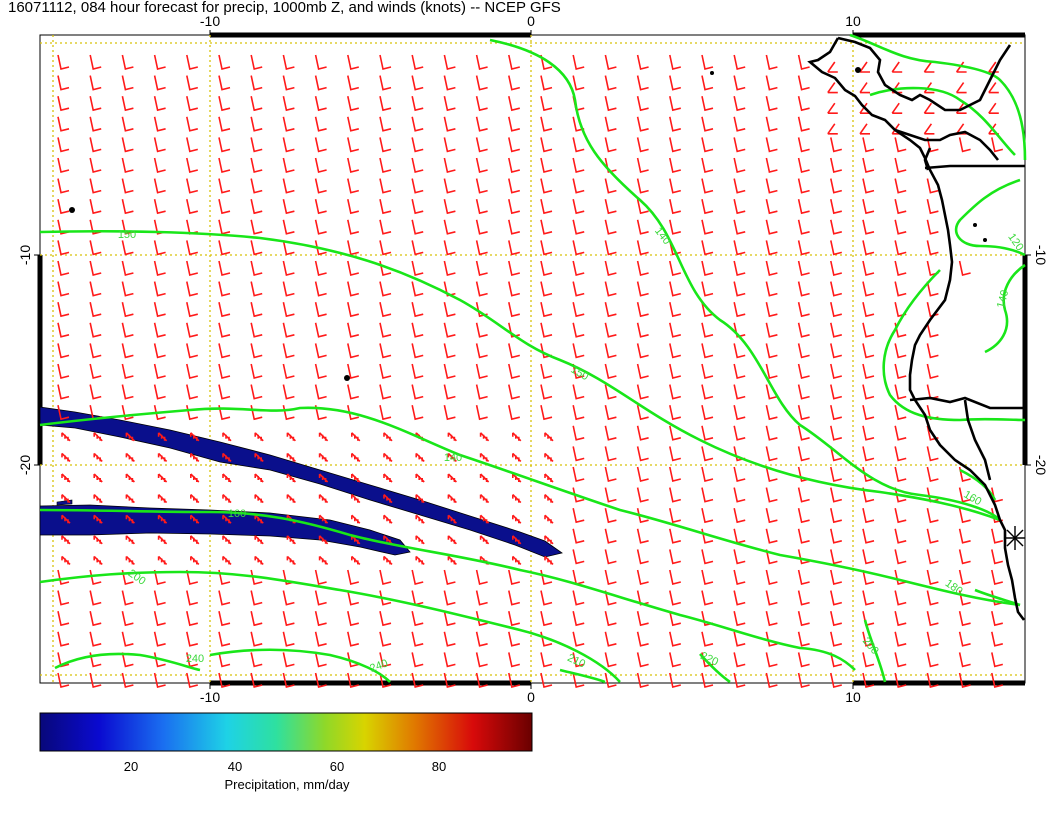 This screenshot has height=816, width=1056. What do you see at coordinates (954, 345) in the screenshot?
I see `contour-line` at bounding box center [954, 345].